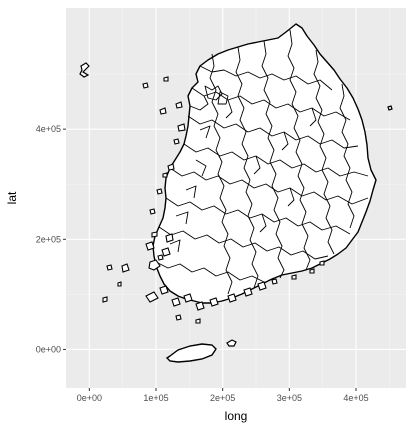  I want to click on x-tick-label: 0e+00, so click(89, 398).